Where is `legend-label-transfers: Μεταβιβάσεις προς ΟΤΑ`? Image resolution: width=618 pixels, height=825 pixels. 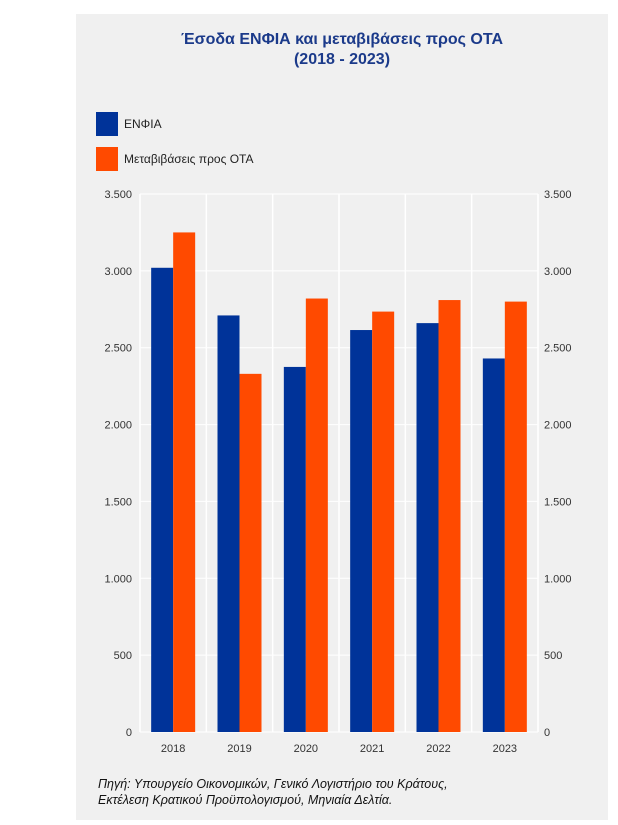 legend-label-transfers: Μεταβιβάσεις προς ΟΤΑ is located at coordinates (189, 159).